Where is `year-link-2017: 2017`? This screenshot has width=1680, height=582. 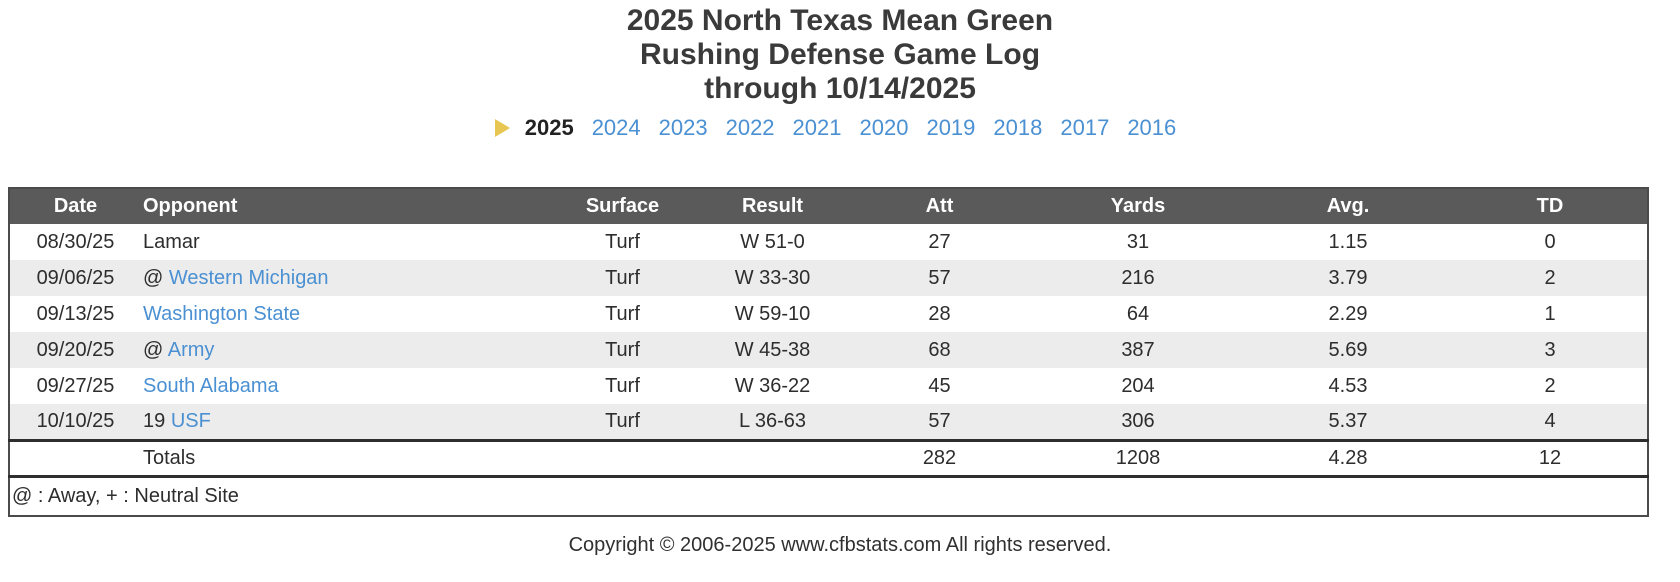
year-link-2017: 2017 is located at coordinates (1085, 127).